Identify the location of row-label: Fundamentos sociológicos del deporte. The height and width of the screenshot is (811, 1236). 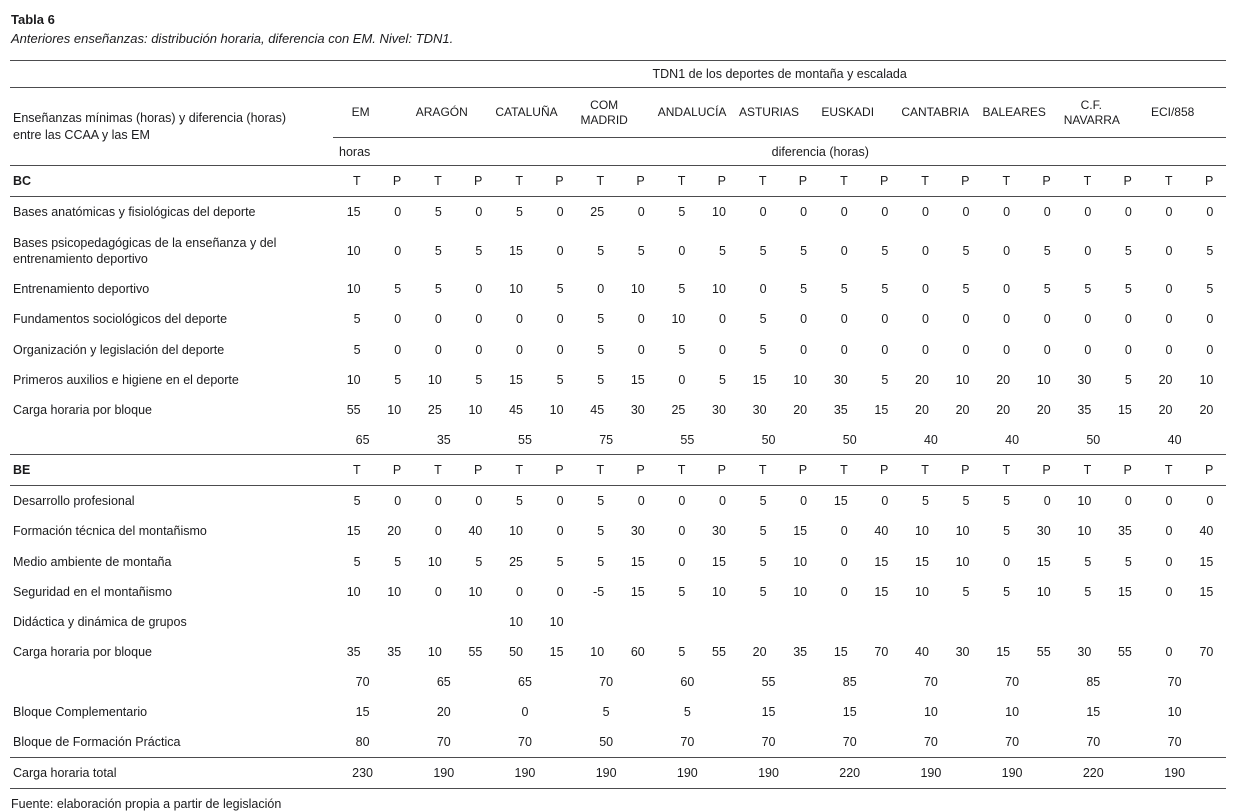
(120, 319).